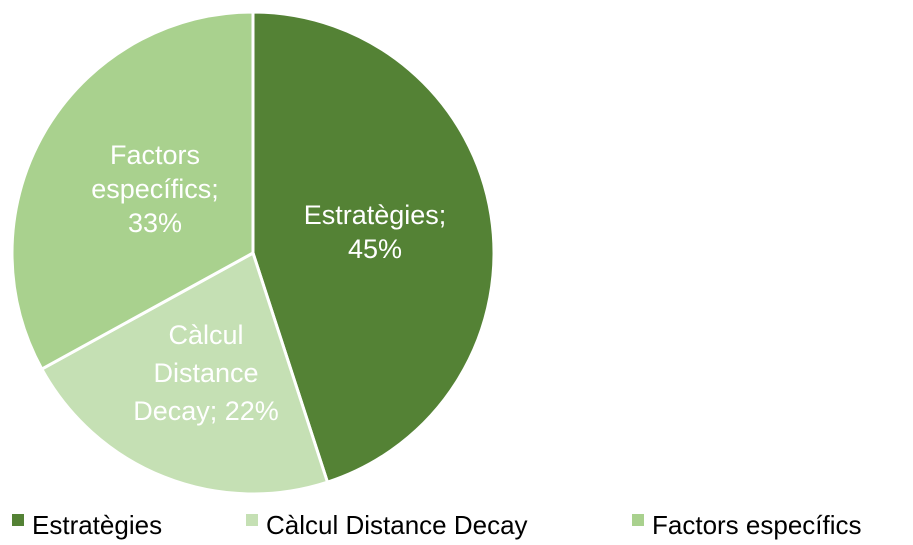 The image size is (913, 545). Describe the element at coordinates (757, 525) in the screenshot. I see `legend-label-factors-especifics: Factors específics` at that location.